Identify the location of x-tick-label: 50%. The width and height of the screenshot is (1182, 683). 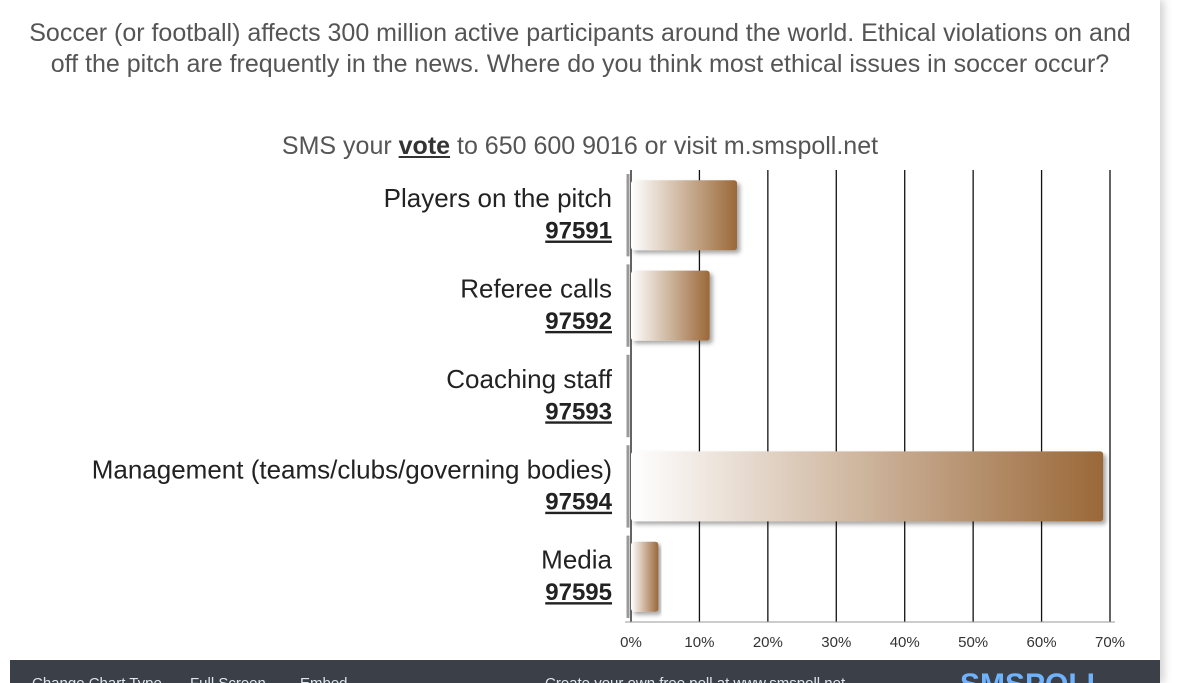
(973, 642).